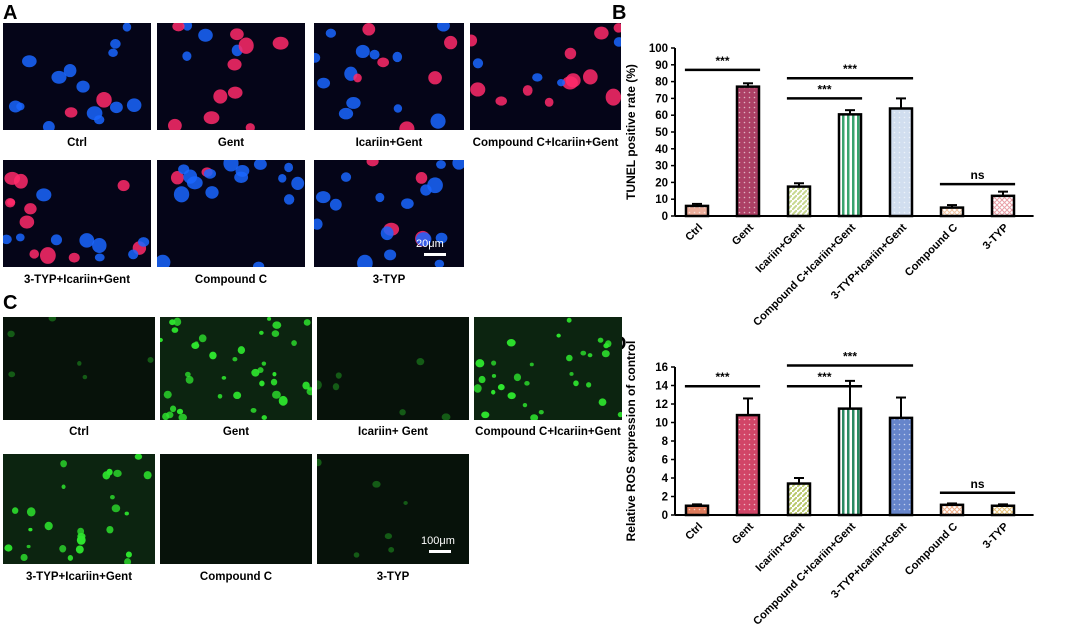 Image resolution: width=1072 pixels, height=638 pixels. Describe the element at coordinates (661, 405) in the screenshot. I see `y-tick-label: 12` at that location.